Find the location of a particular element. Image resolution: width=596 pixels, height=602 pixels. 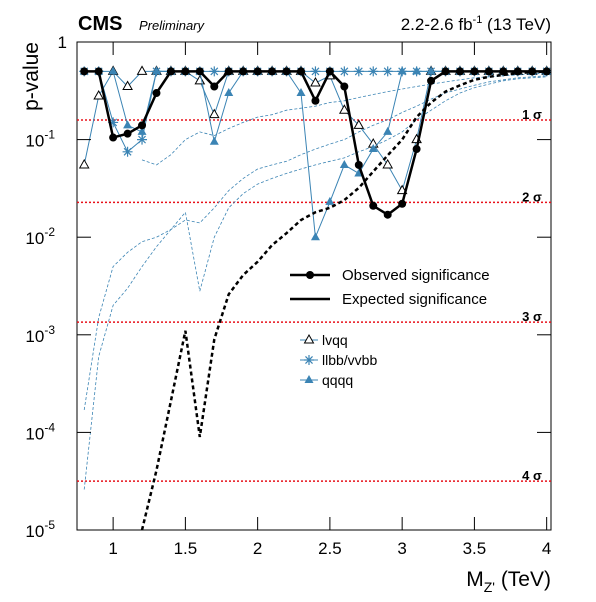

x-tick-label: 3 is located at coordinates (401, 548).